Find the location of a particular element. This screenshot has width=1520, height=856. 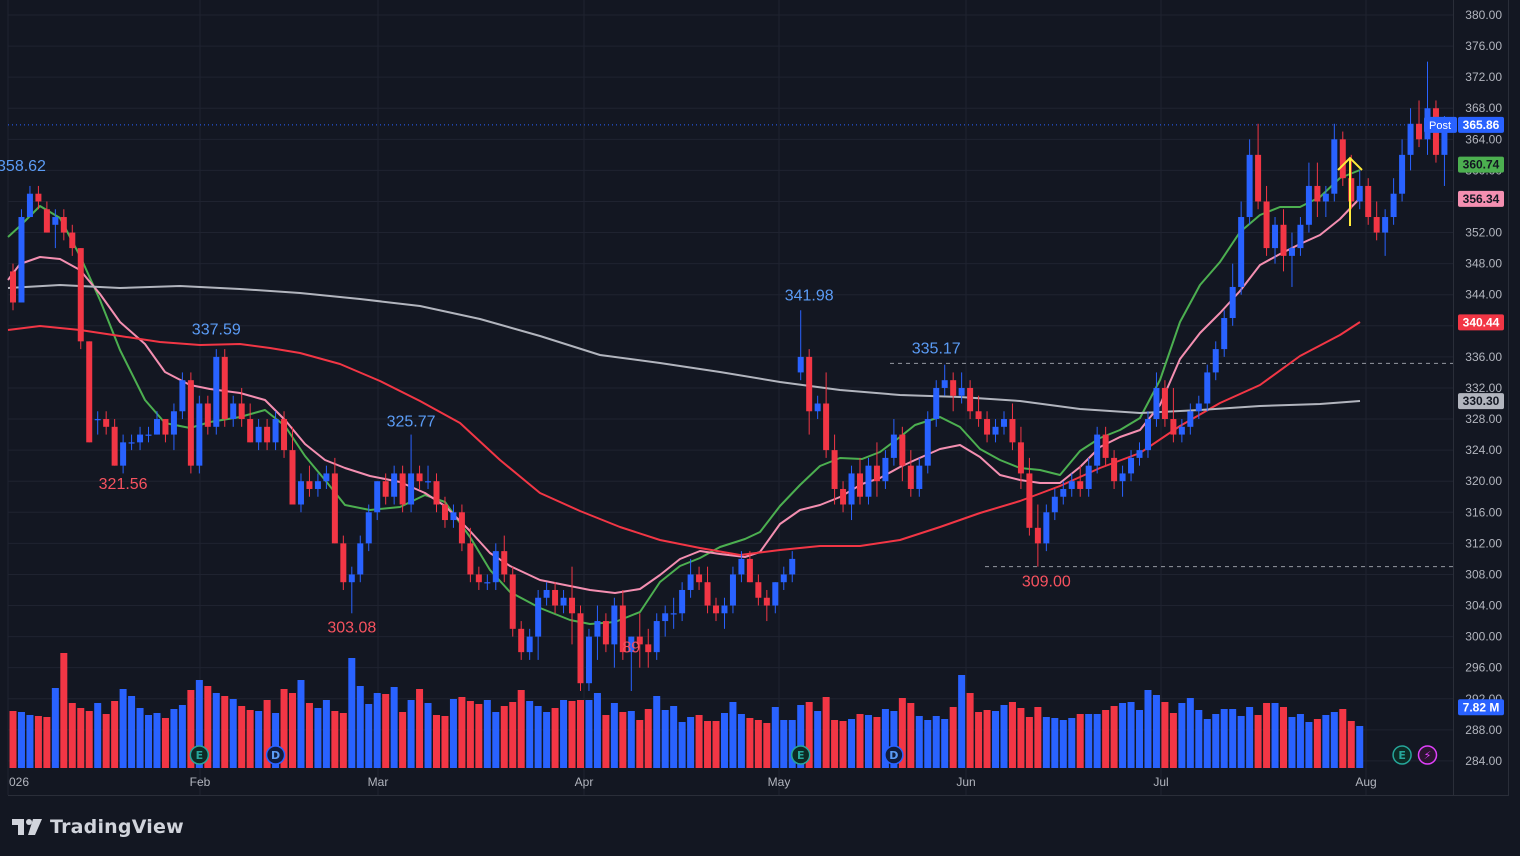

sma100-value-badge is located at coordinates (1481, 322).